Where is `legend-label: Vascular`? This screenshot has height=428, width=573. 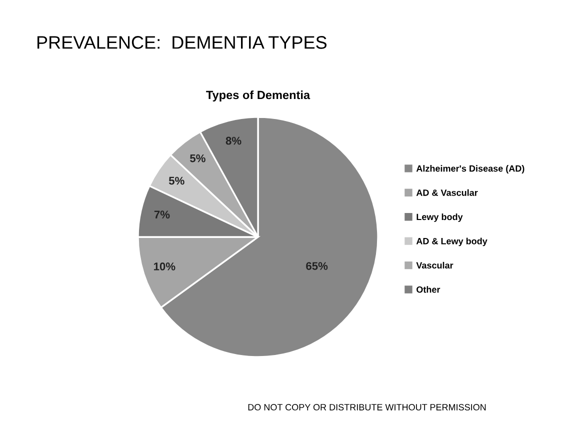 legend-label: Vascular is located at coordinates (435, 265).